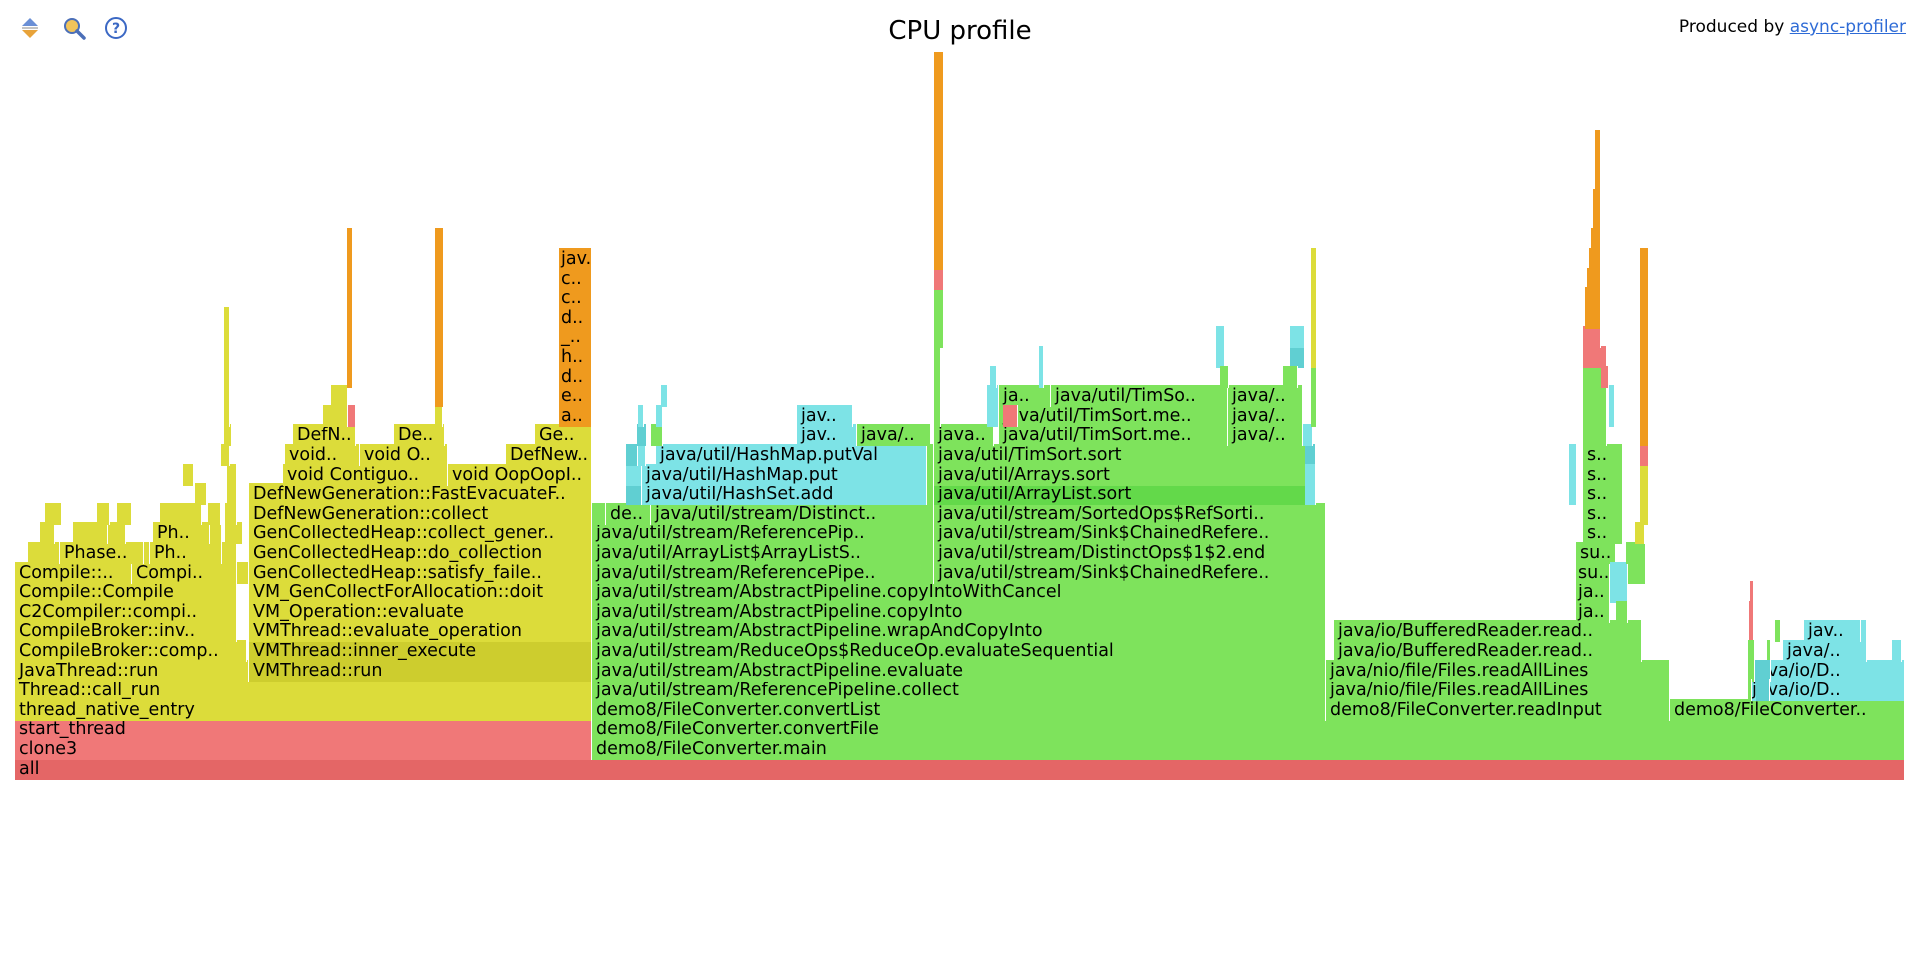  Describe the element at coordinates (1603, 494) in the screenshot. I see `flame-frame: s..` at that location.